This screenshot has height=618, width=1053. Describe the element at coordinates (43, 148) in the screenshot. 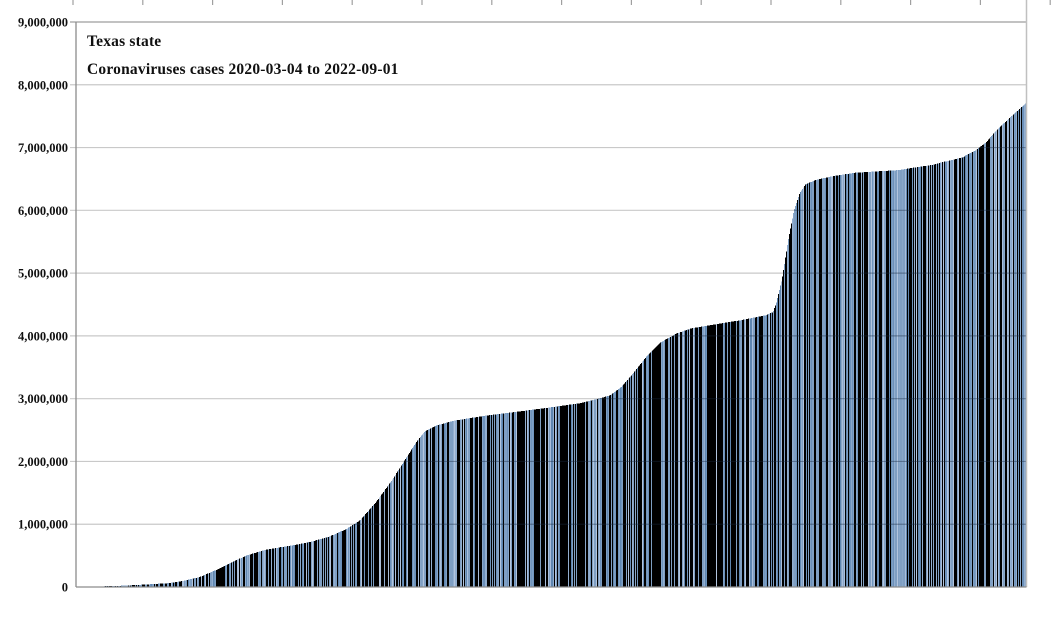

I see `y-axis-label: 7,000,000` at that location.